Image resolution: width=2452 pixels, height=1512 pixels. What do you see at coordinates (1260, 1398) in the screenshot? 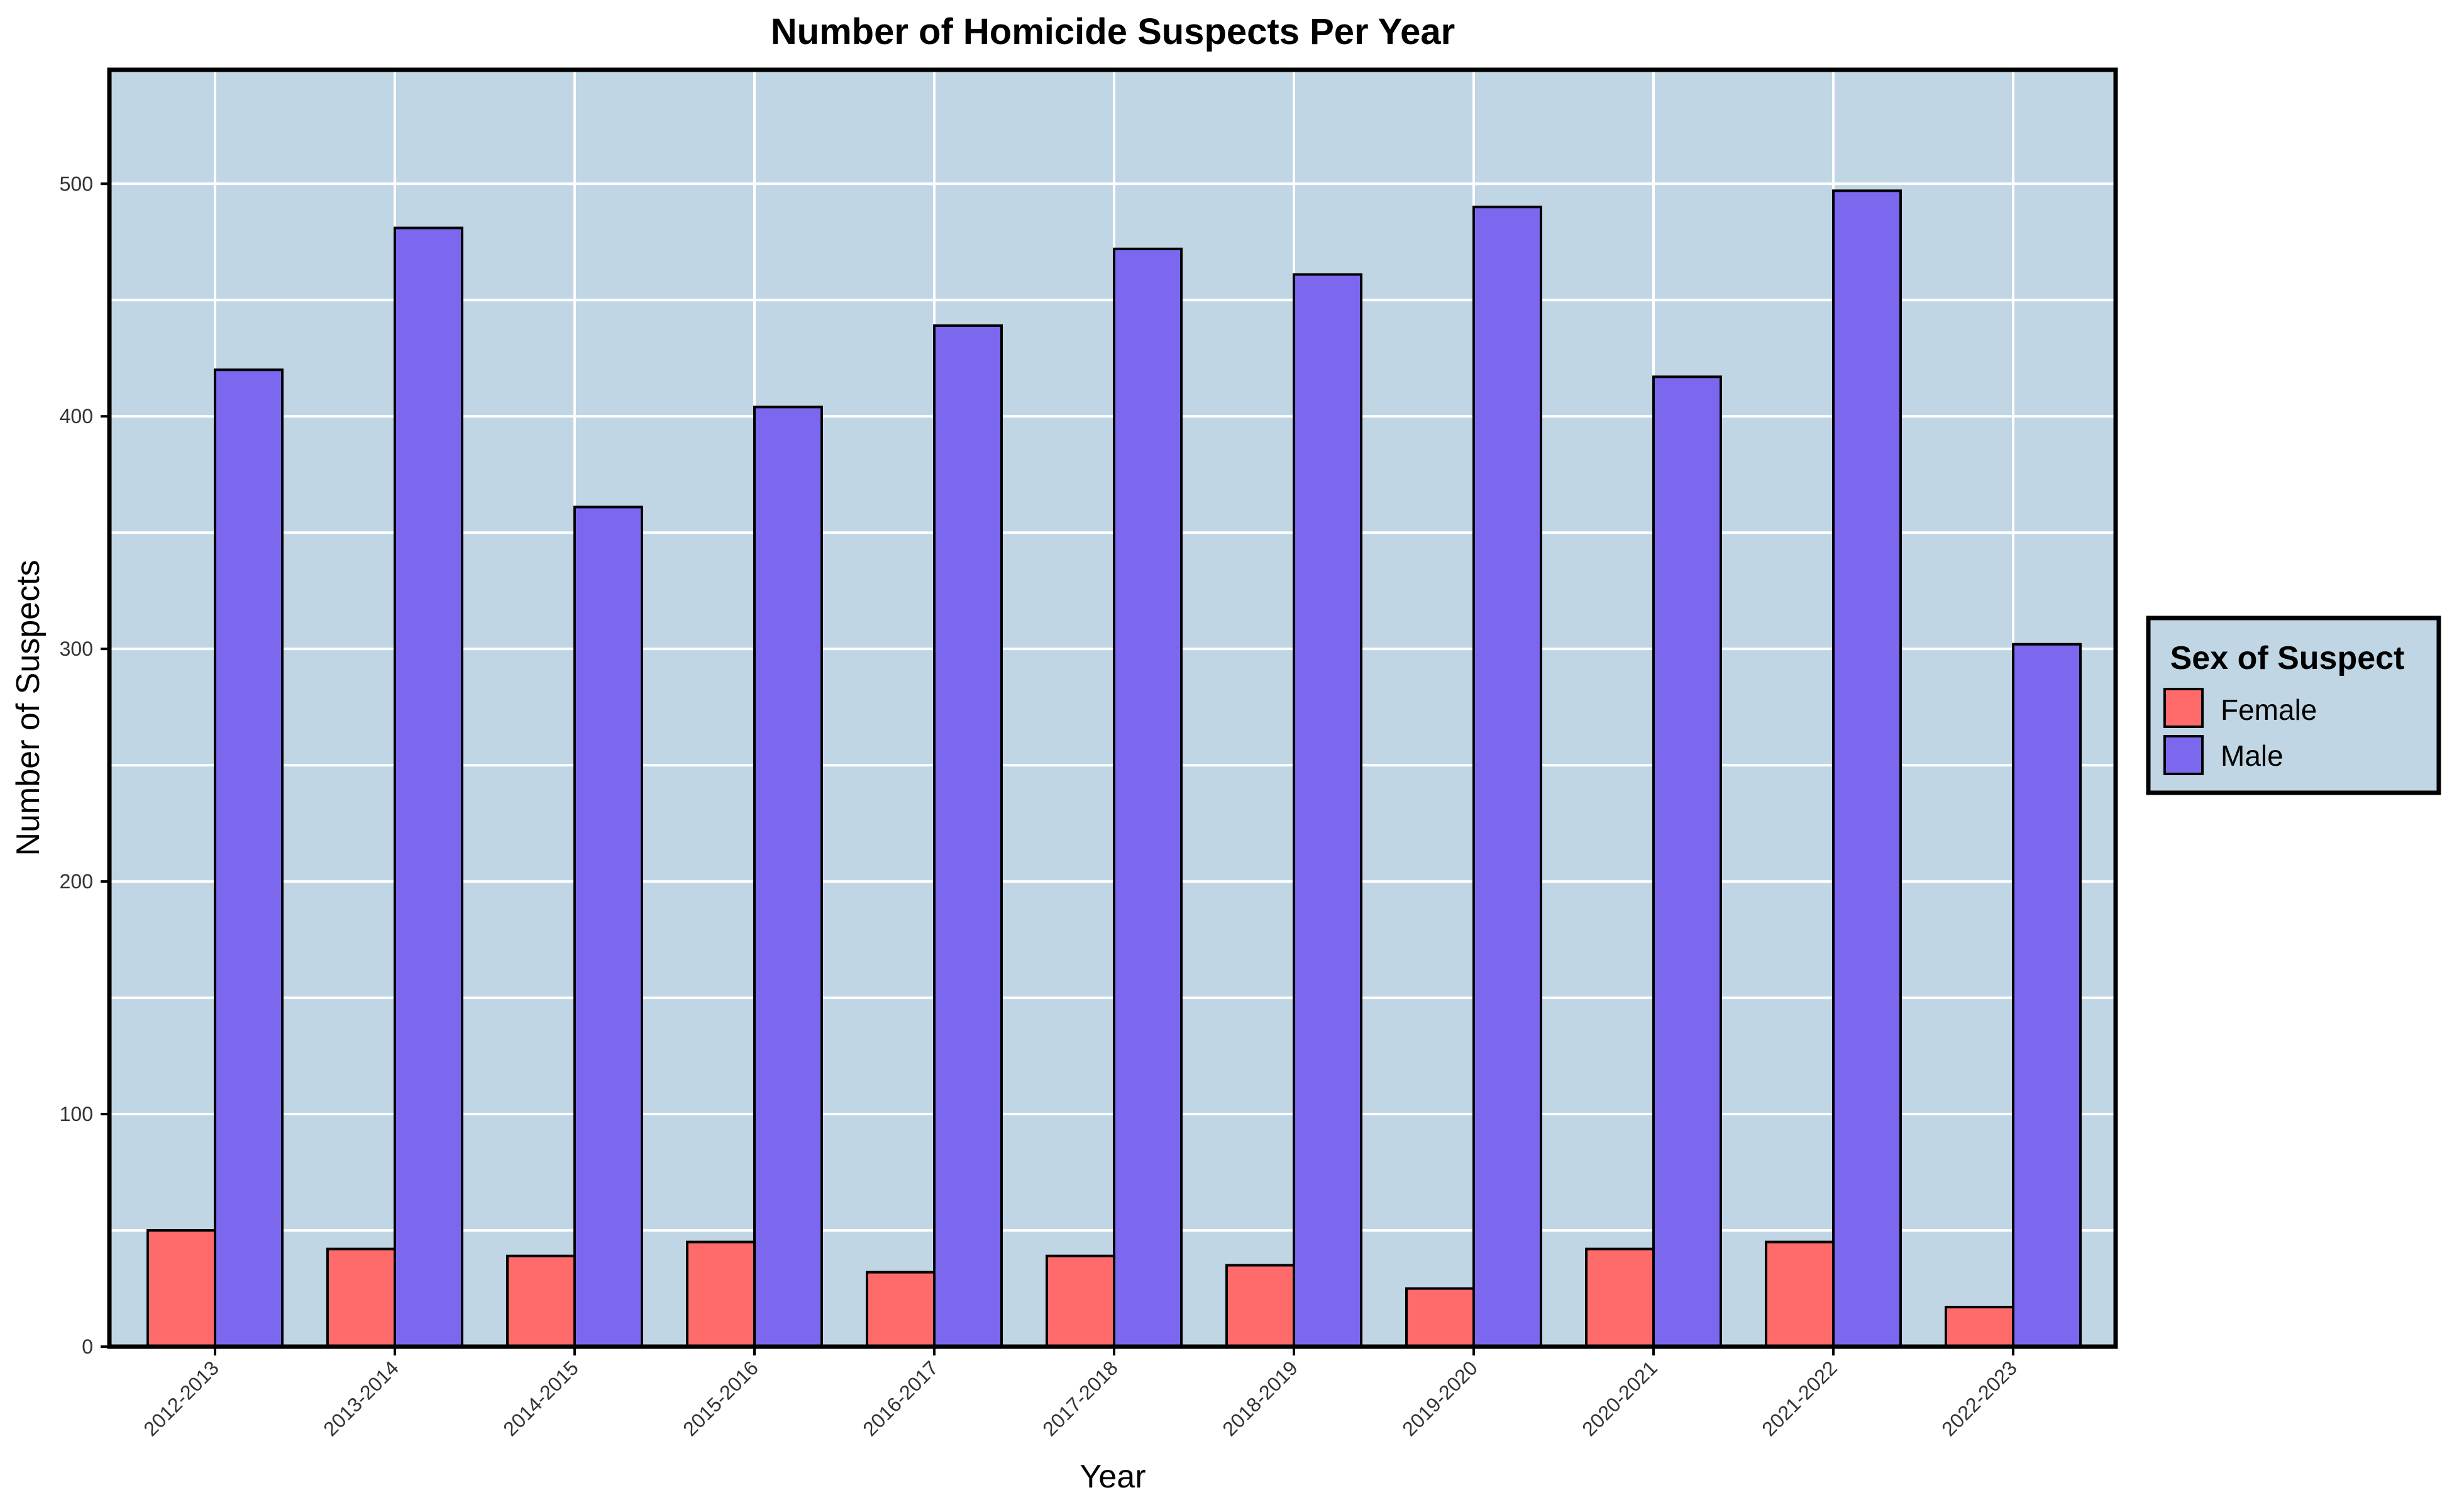
I see `x-tick-label: 2018-2019` at bounding box center [1260, 1398].